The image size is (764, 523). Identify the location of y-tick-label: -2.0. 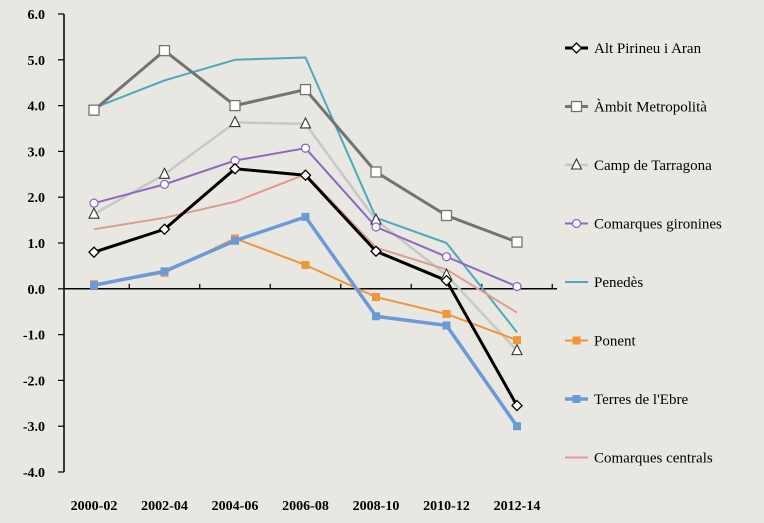
(34, 381).